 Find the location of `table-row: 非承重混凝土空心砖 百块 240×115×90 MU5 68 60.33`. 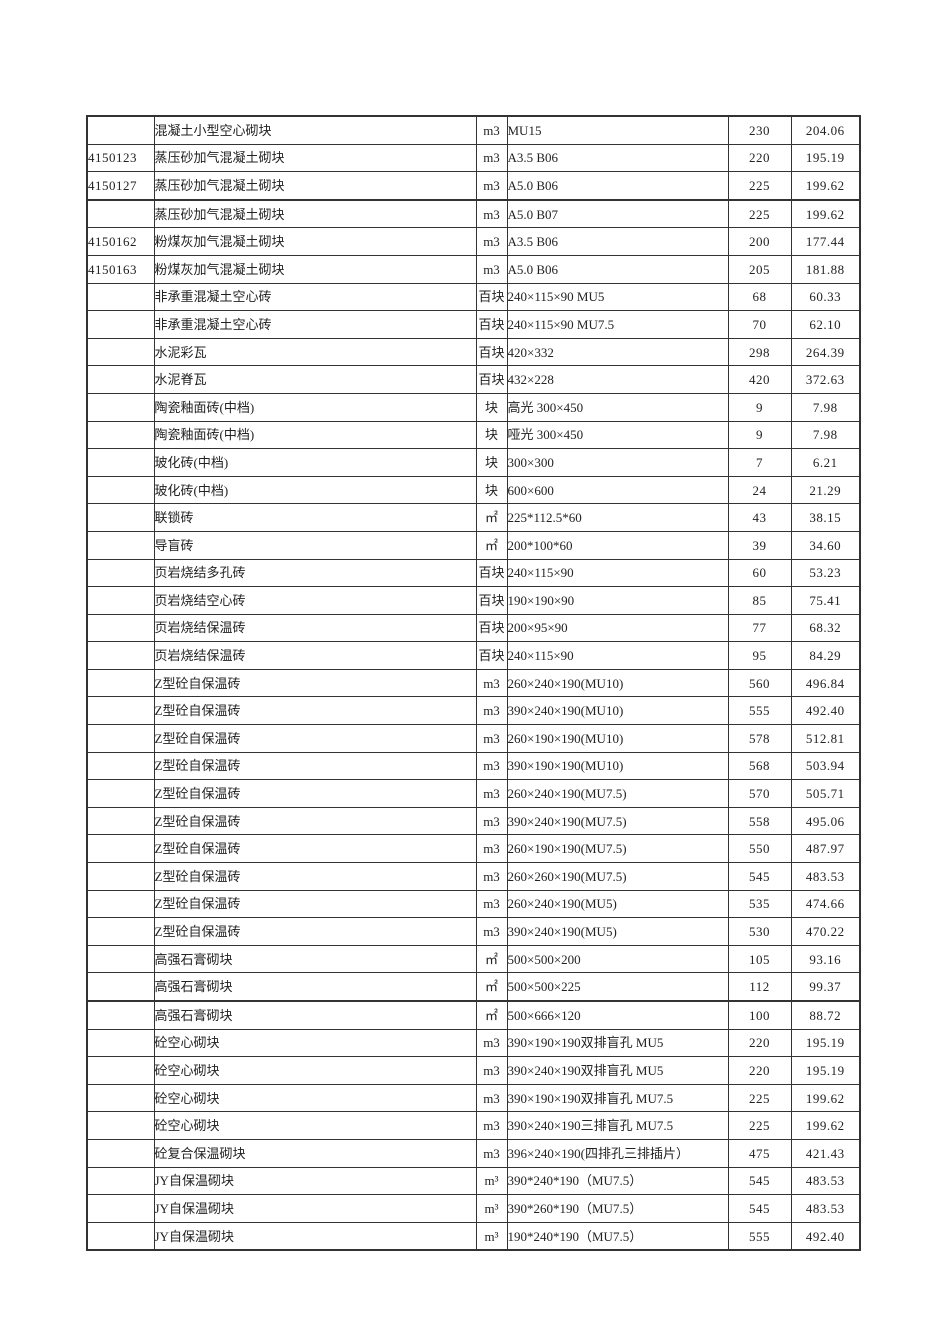

table-row: 非承重混凝土空心砖 百块 240×115×90 MU5 68 60.33 is located at coordinates (473, 297).